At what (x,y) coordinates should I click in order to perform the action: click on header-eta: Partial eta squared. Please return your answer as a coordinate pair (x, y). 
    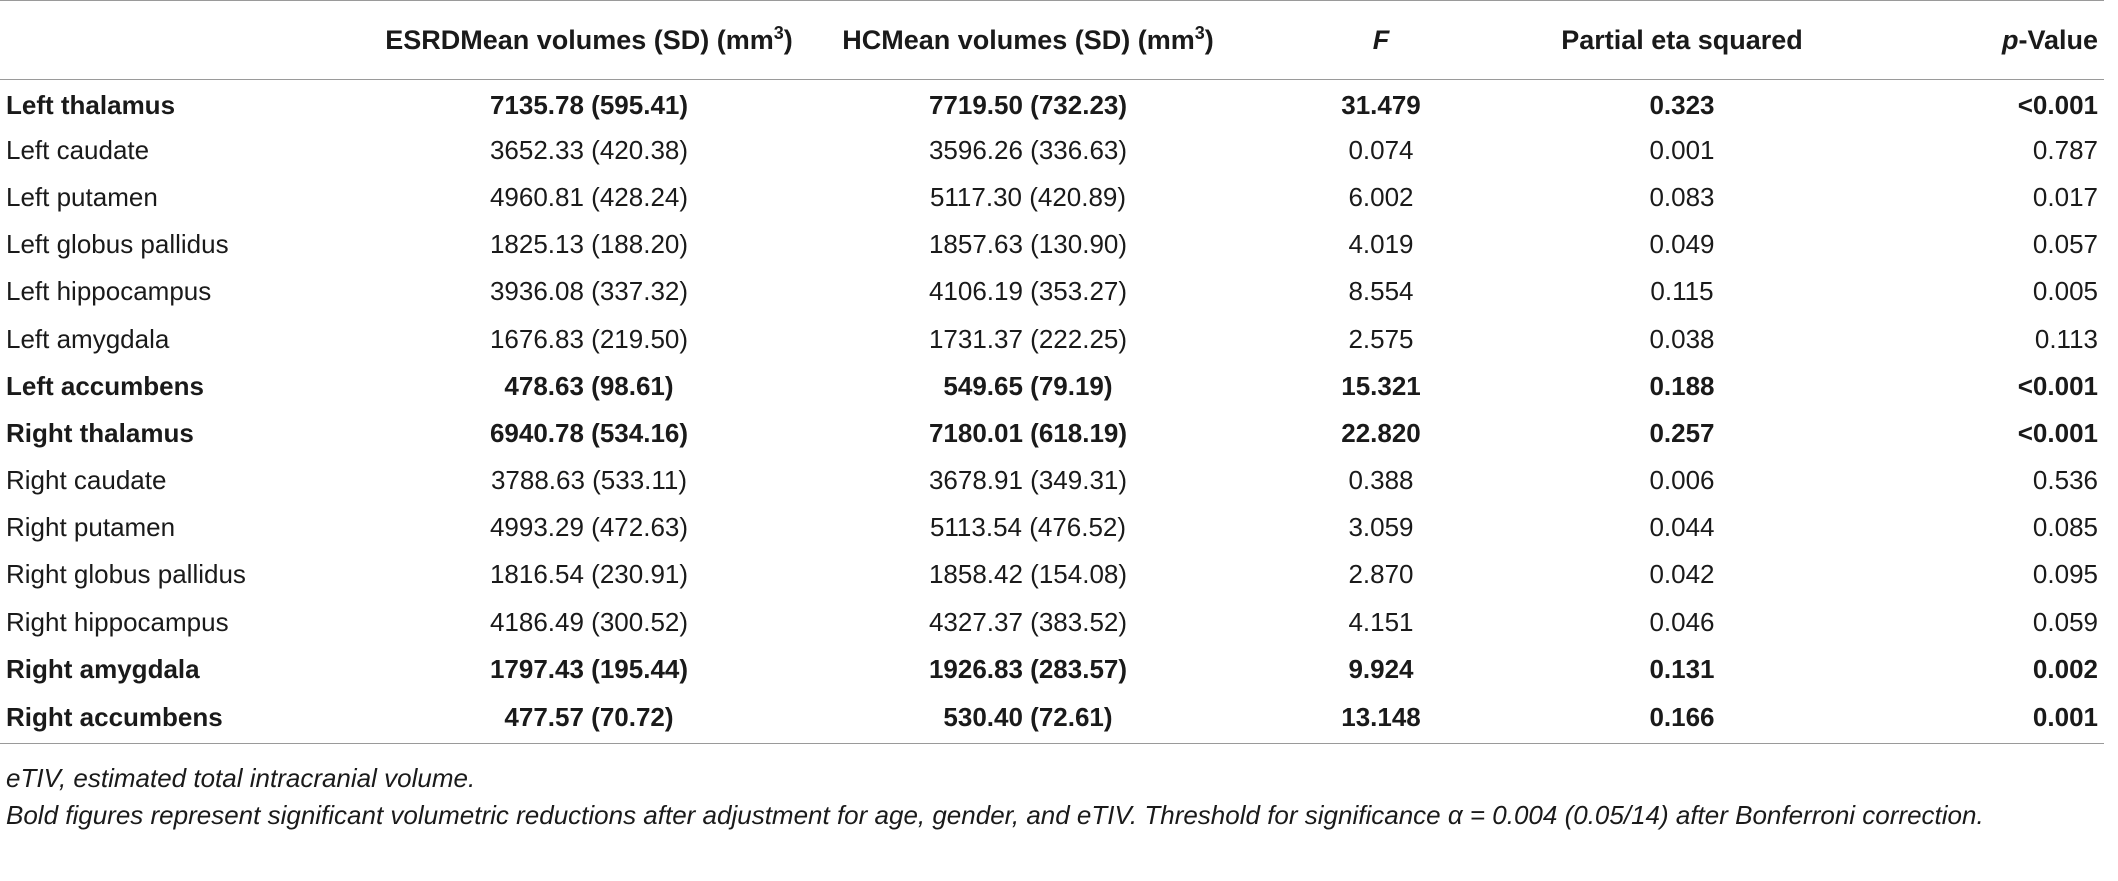
    Looking at the image, I should click on (1682, 40).